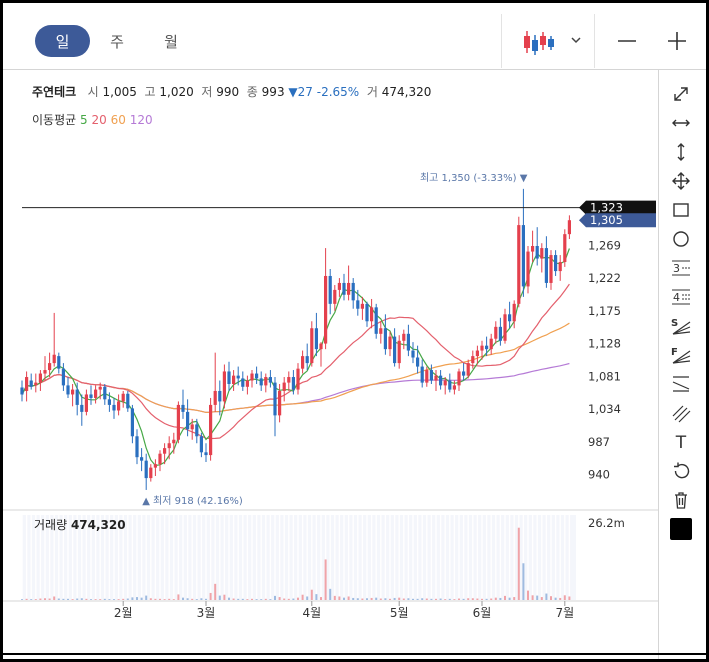 The width and height of the screenshot is (709, 662). I want to click on text-tool: T, so click(681, 442).